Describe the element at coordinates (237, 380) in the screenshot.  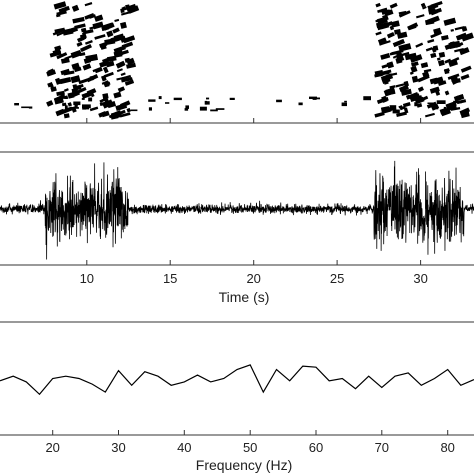
I see `frequency-trace` at that location.